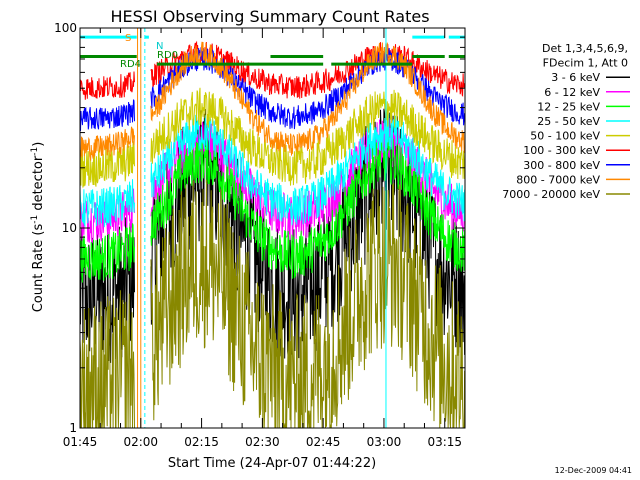 Image resolution: width=640 pixels, height=480 pixels. I want to click on flag-label-n: N, so click(159, 46).